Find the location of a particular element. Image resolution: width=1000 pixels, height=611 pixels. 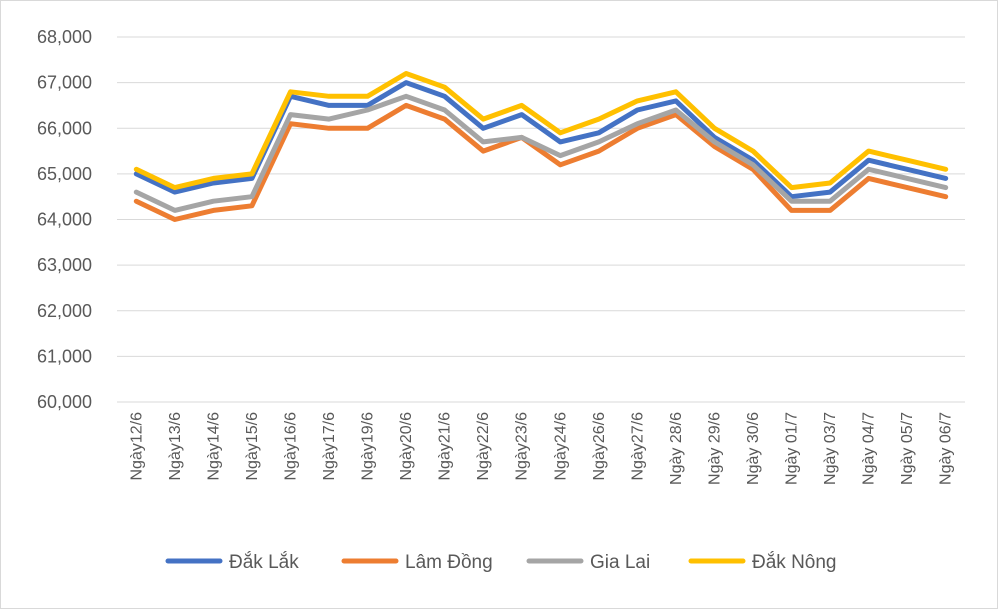

x-tick-label: Ngày 28/6 is located at coordinates (676, 448).